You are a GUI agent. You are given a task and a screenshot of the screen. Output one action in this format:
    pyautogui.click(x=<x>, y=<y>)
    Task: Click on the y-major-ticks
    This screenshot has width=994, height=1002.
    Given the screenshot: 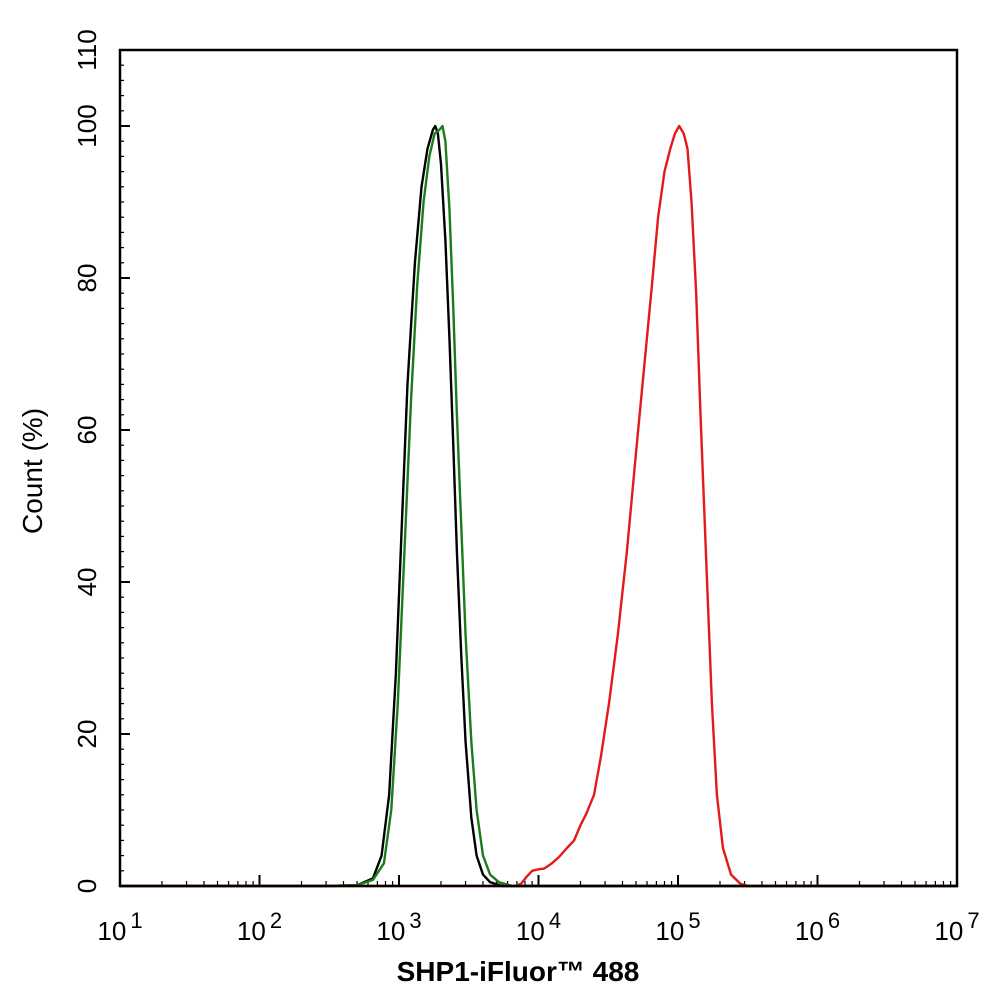 What is the action you would take?
    pyautogui.click(x=125, y=468)
    